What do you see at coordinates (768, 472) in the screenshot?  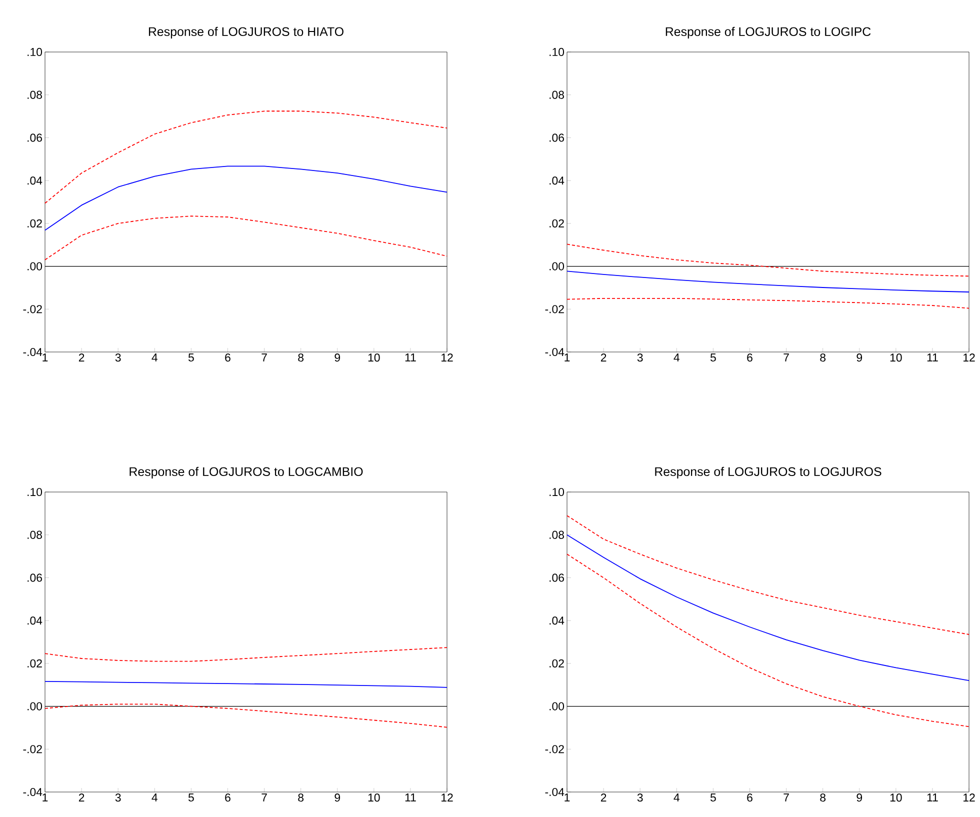 I see `chart-title: Response of LOGJUROS to LOGJUROS` at bounding box center [768, 472].